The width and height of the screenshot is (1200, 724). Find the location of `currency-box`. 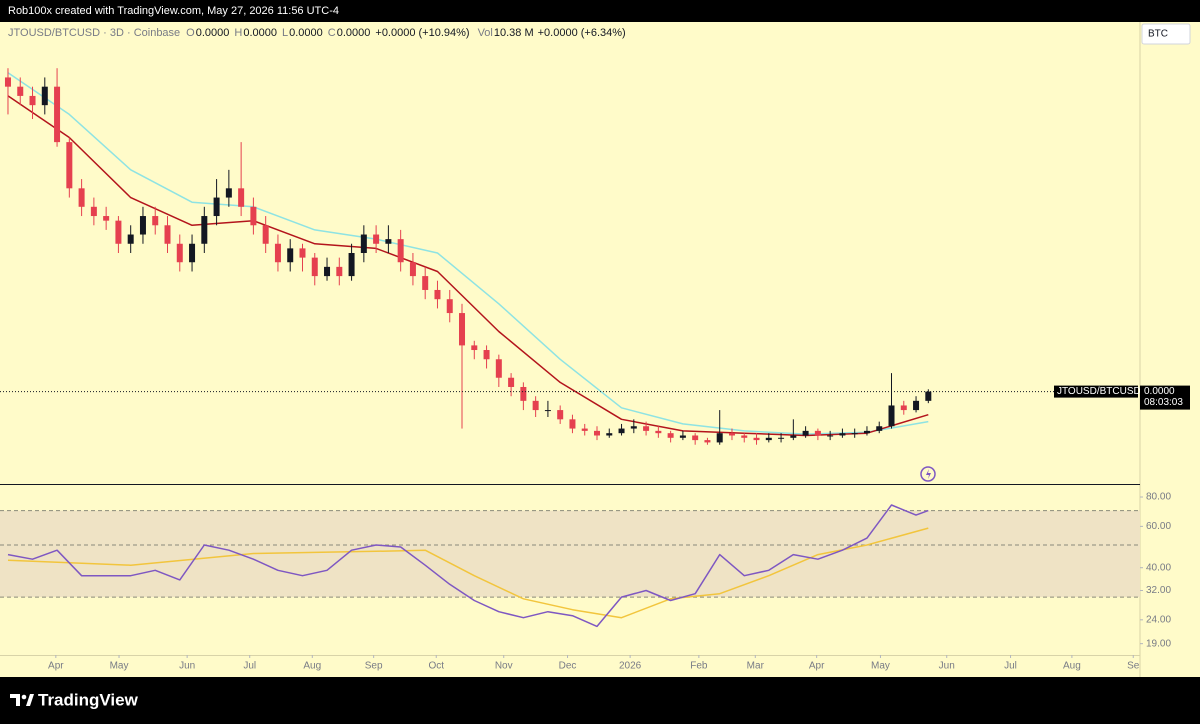

currency-box is located at coordinates (1166, 34).